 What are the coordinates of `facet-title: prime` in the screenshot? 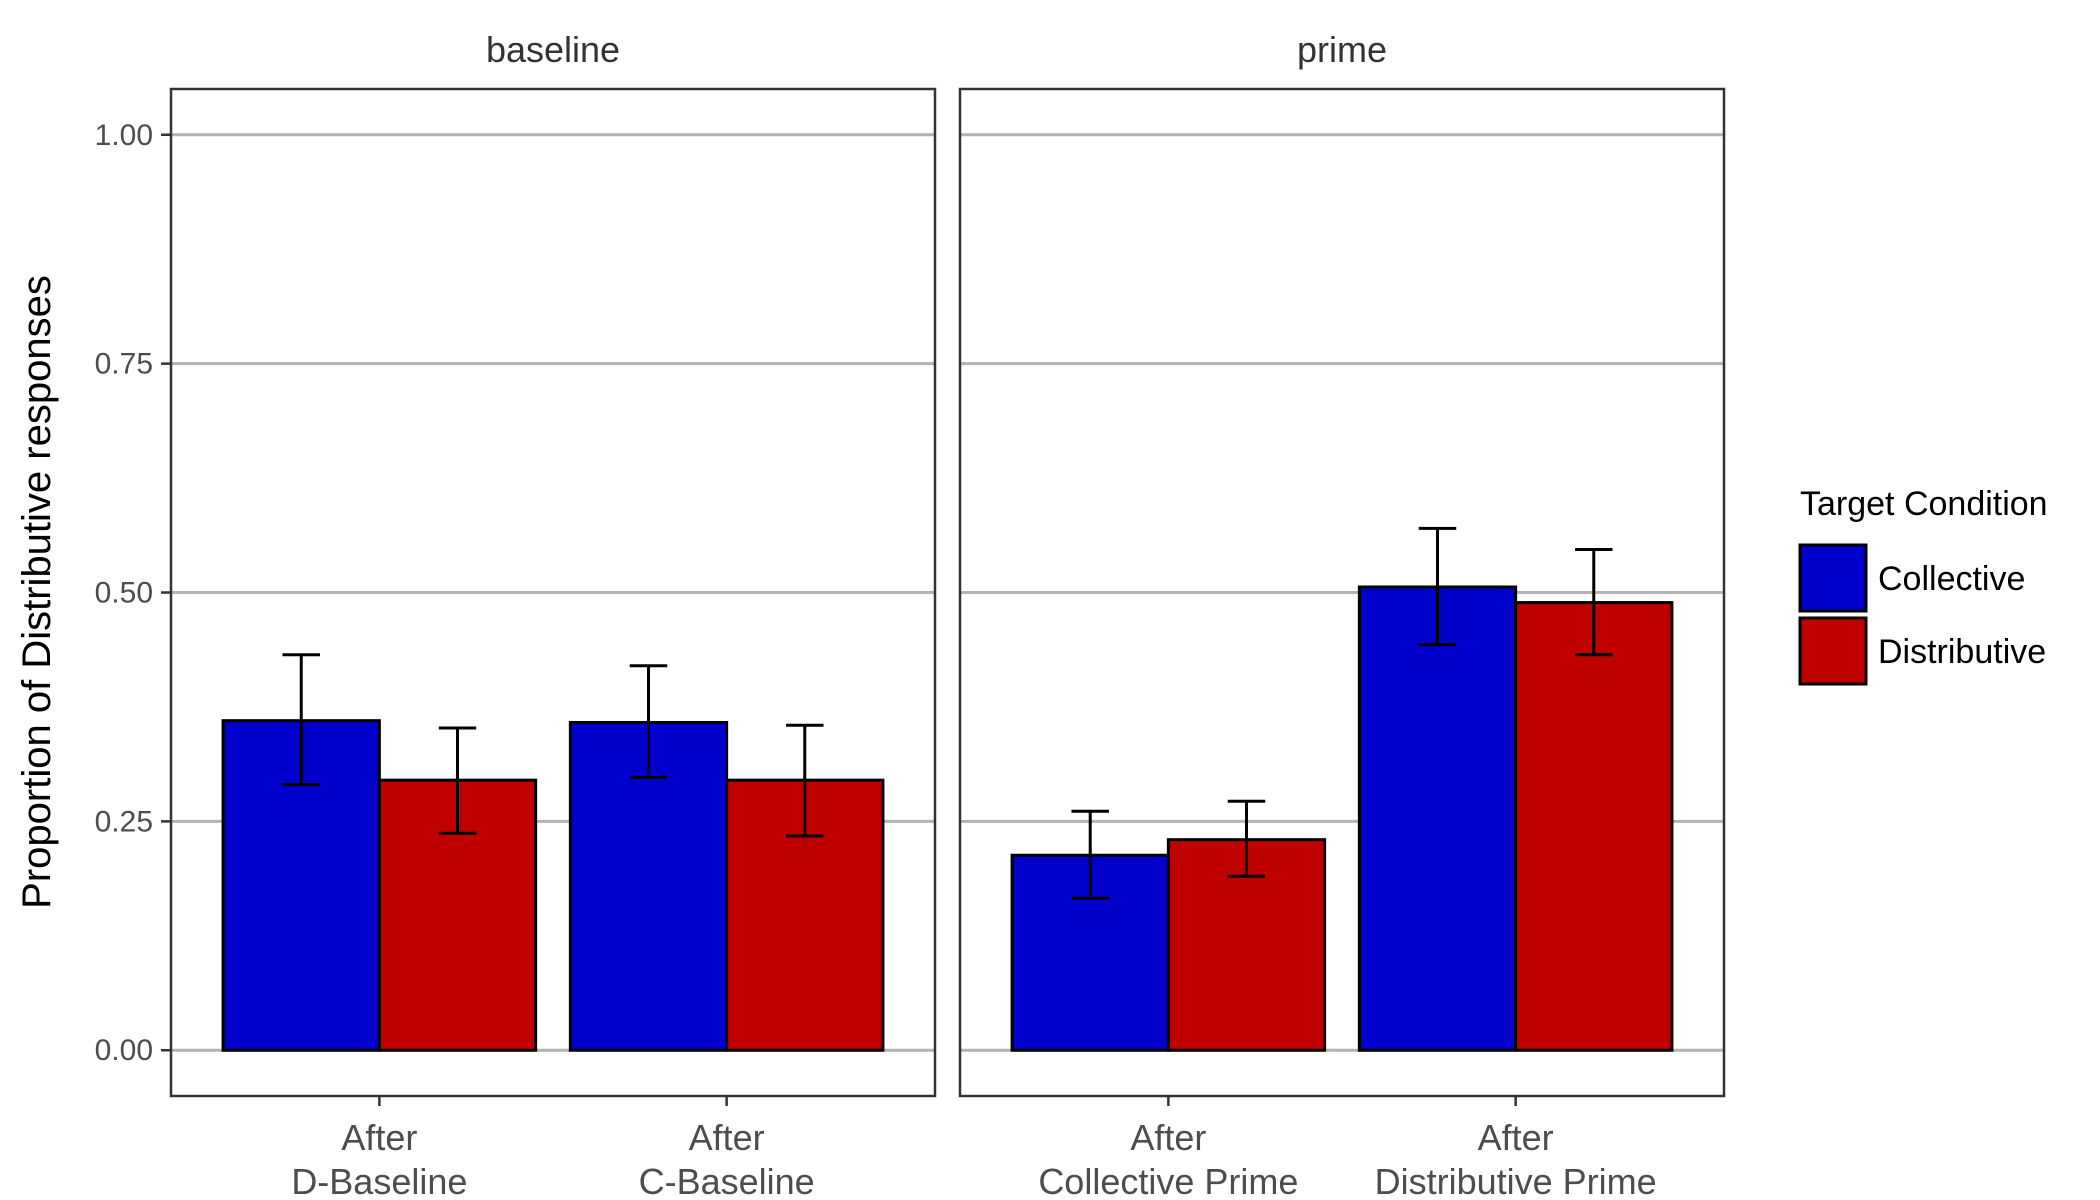 It's located at (1342, 49).